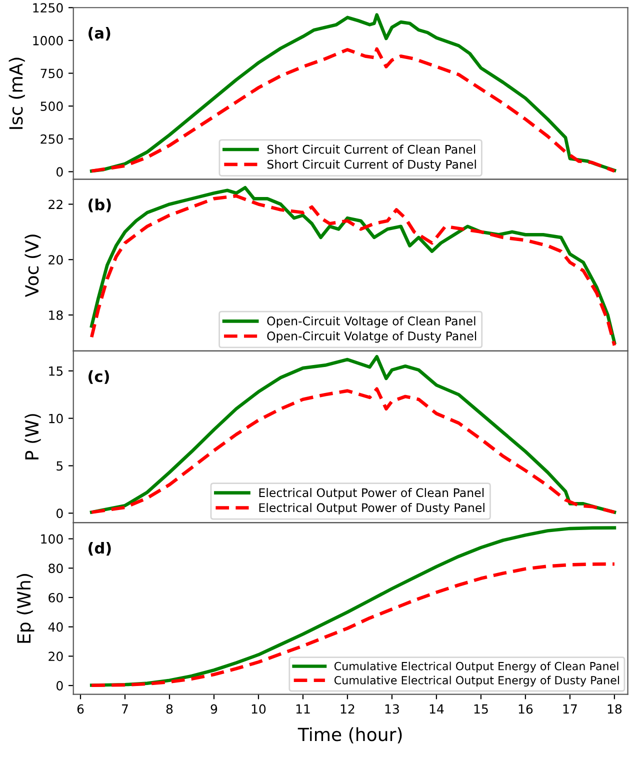 The height and width of the screenshot is (763, 638). Describe the element at coordinates (371, 166) in the screenshot. I see `legend-label: Short Circuit Current of Dusty Panel` at that location.